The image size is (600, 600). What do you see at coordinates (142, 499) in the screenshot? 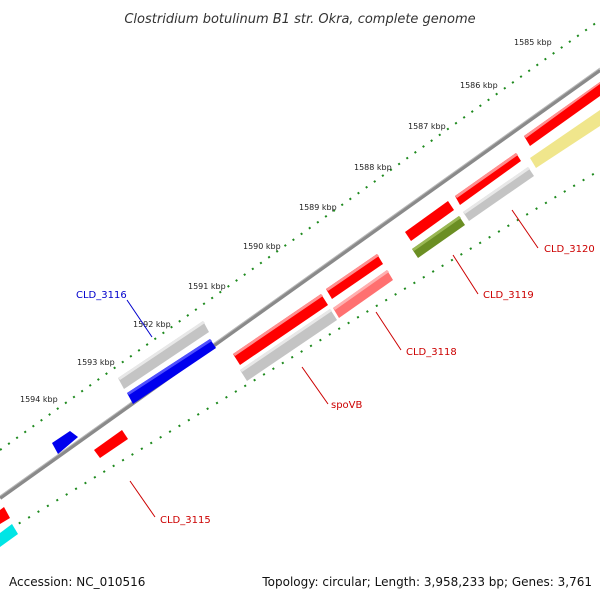
I see `leader-cld3115` at bounding box center [142, 499].